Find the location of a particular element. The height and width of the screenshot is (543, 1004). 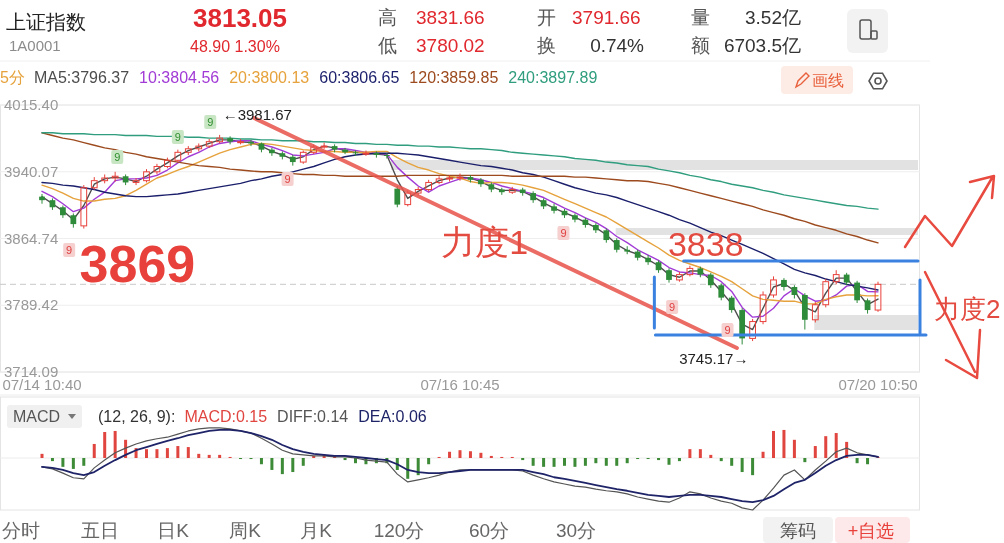

text: 0.74% is located at coordinates (617, 45).